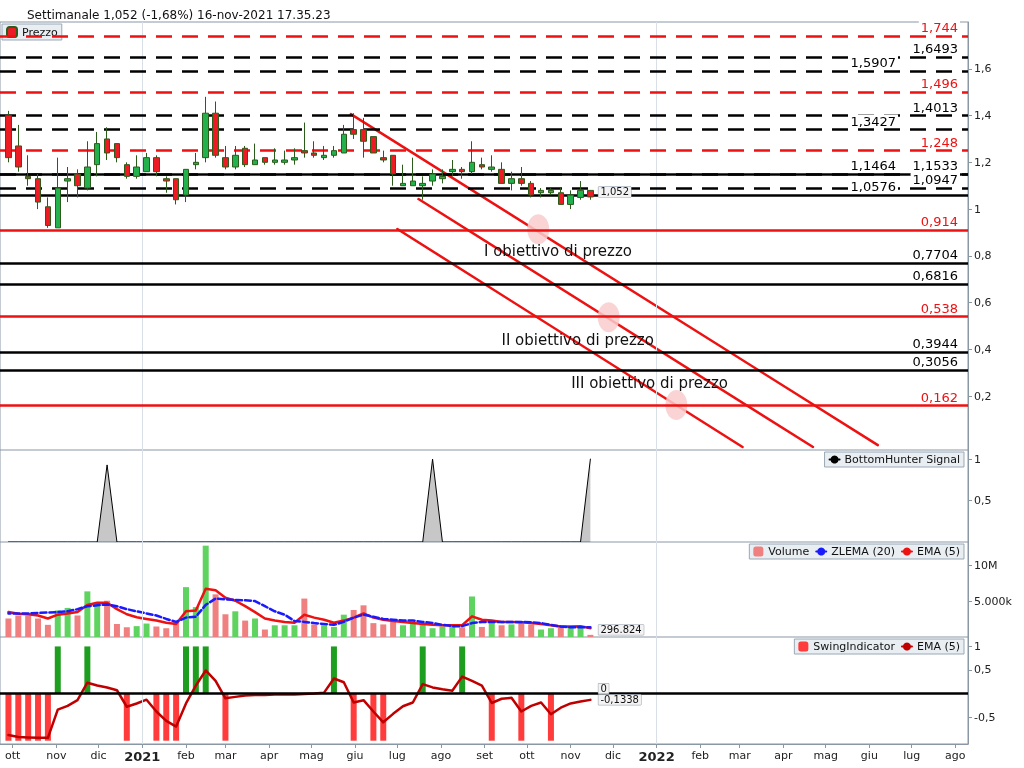 The image size is (1024, 768). Describe the element at coordinates (656, 756) in the screenshot. I see `x-tick-label: 2022` at that location.